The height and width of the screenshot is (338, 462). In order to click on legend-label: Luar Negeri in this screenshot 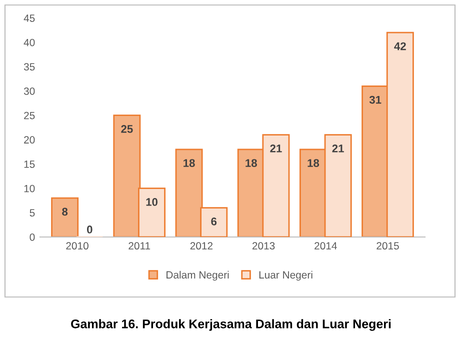, I will do `click(285, 275)`.